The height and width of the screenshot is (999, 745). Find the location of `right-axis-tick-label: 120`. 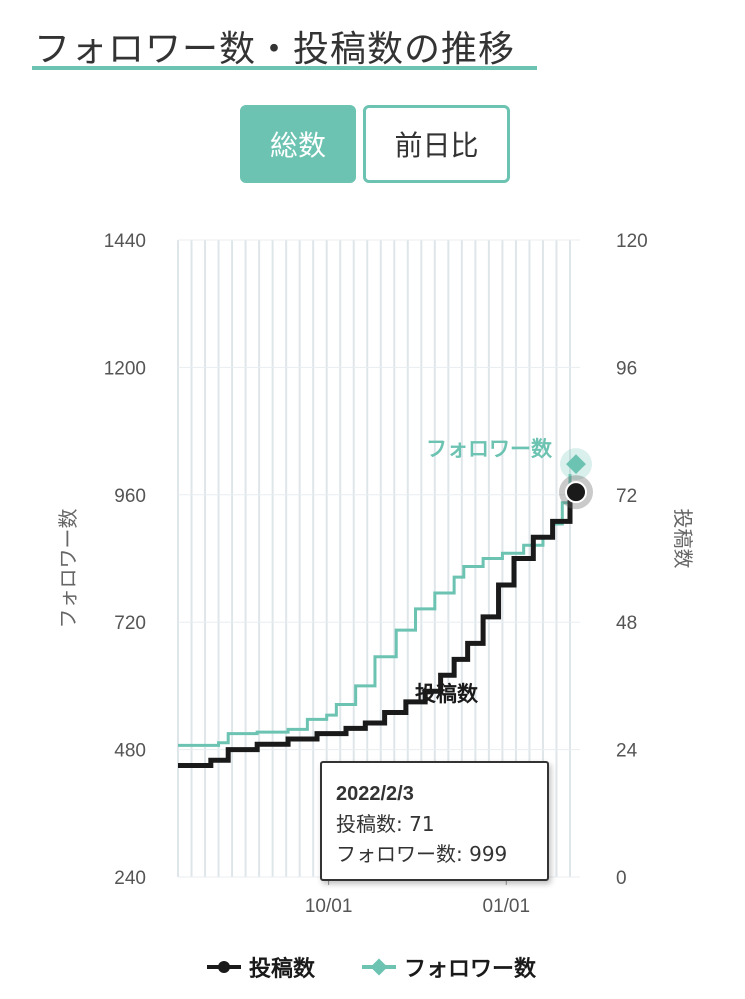

right-axis-tick-label: 120 is located at coordinates (632, 241).